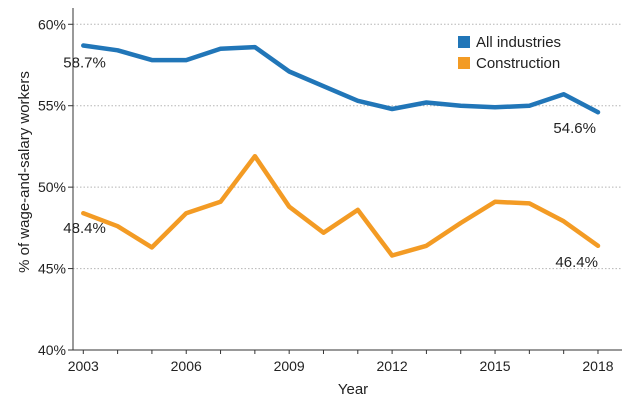  Describe the element at coordinates (353, 389) in the screenshot. I see `x-axis-title: Year` at that location.